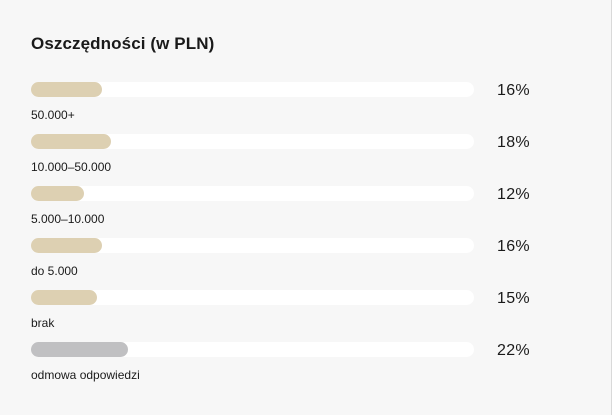 Image resolution: width=612 pixels, height=415 pixels. What do you see at coordinates (513, 194) in the screenshot?
I see `data-label: 12%` at bounding box center [513, 194].